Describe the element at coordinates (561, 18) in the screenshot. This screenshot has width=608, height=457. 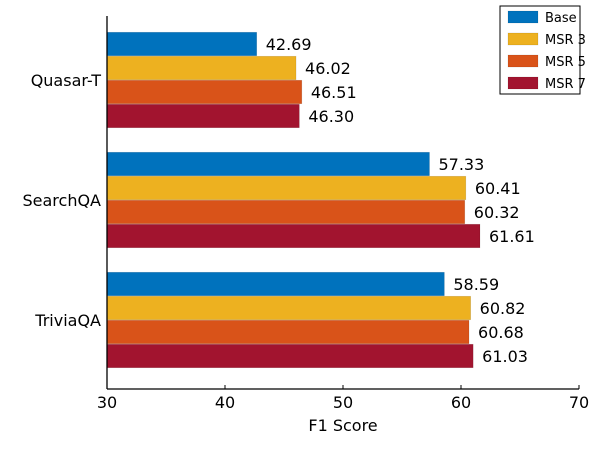
I see `legend-label: Base` at that location.